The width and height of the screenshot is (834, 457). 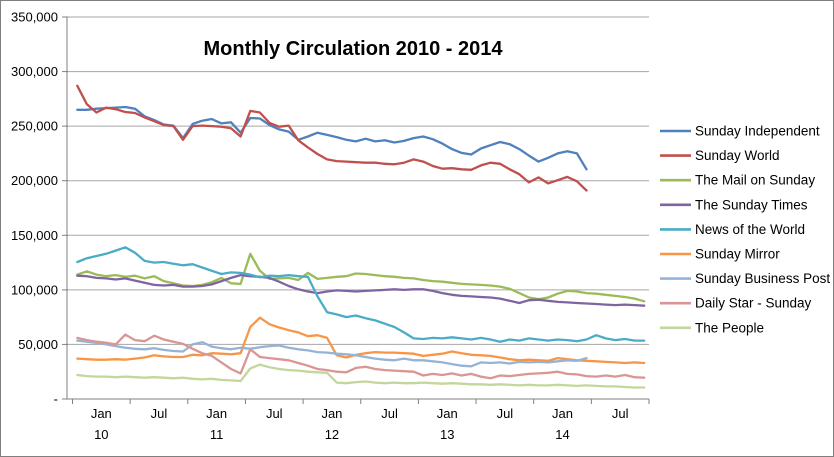 I want to click on legend-label: Sunday Business Post, so click(x=762, y=278).